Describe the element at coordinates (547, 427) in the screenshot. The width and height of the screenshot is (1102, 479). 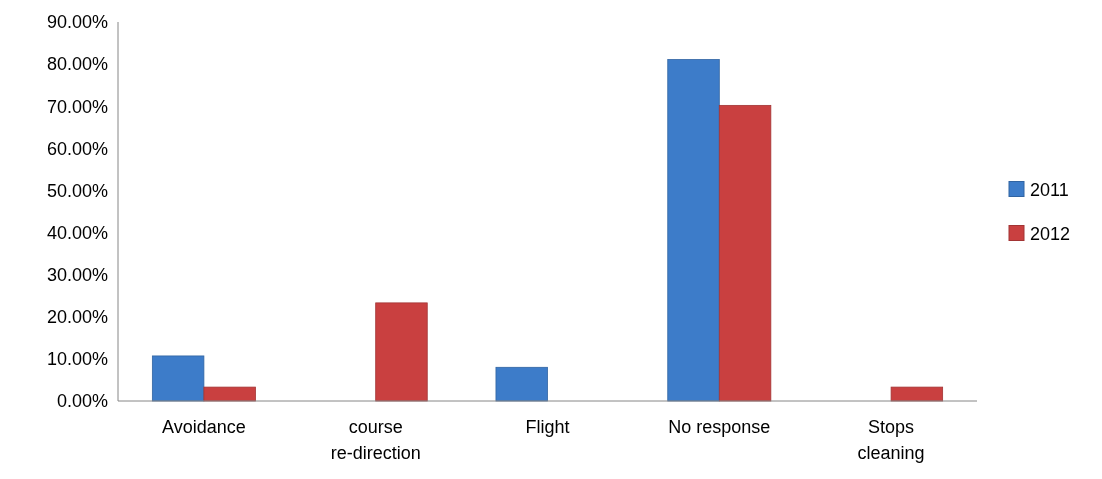
I see `x-tick-label: Flight` at that location.